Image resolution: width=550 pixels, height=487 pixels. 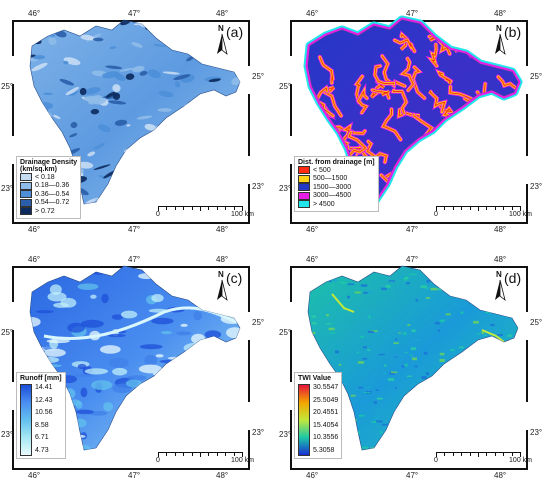 I want to click on longitude-label: 48°, so click(x=500, y=229).